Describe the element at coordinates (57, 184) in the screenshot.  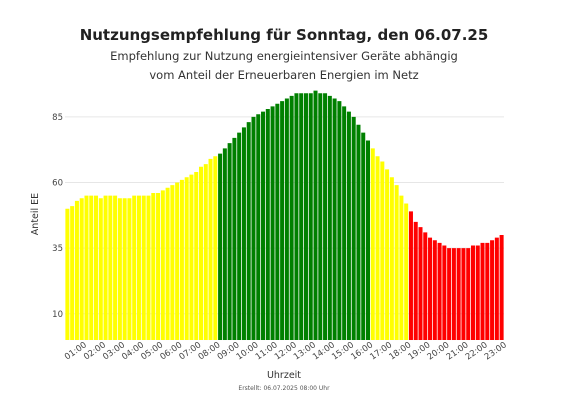
I see `y-tick-label: 60` at that location.